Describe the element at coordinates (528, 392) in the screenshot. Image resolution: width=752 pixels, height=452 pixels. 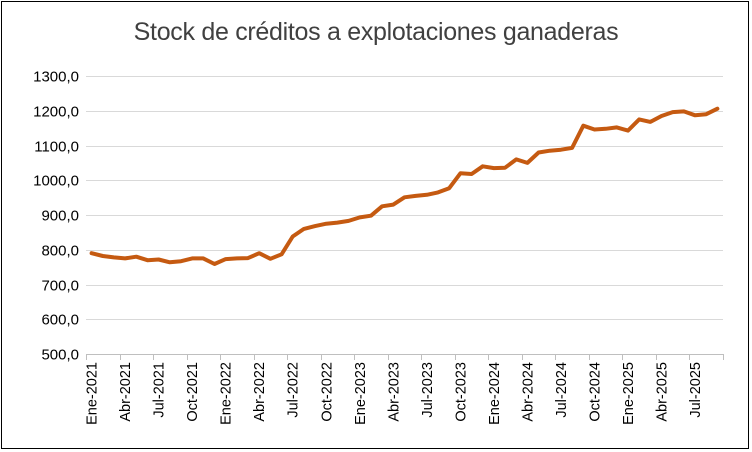
I see `x-tick-label: Abr-2024` at that location.